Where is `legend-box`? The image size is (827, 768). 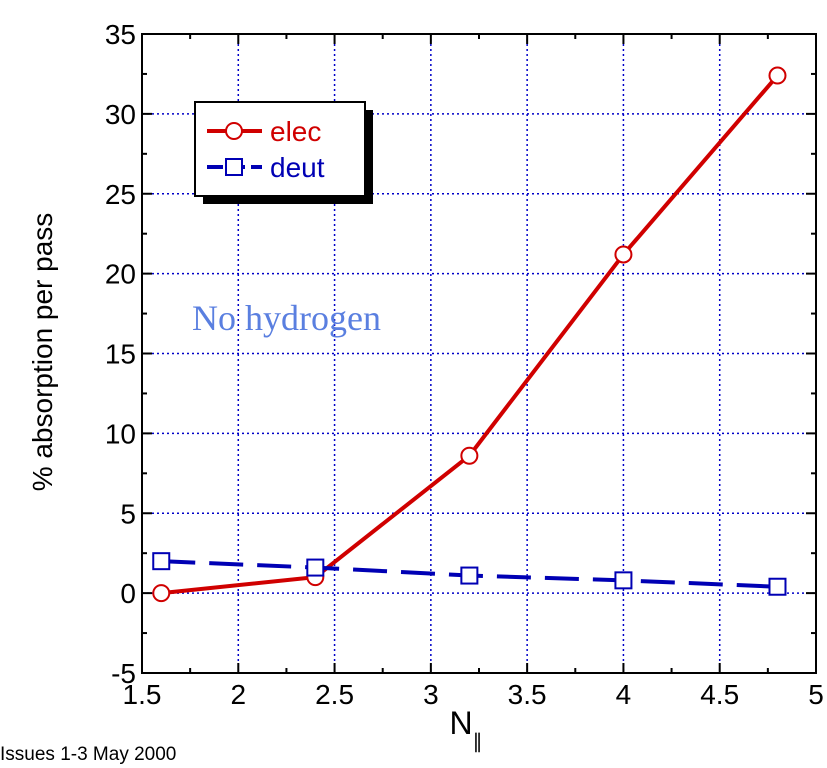
legend-box is located at coordinates (280, 149).